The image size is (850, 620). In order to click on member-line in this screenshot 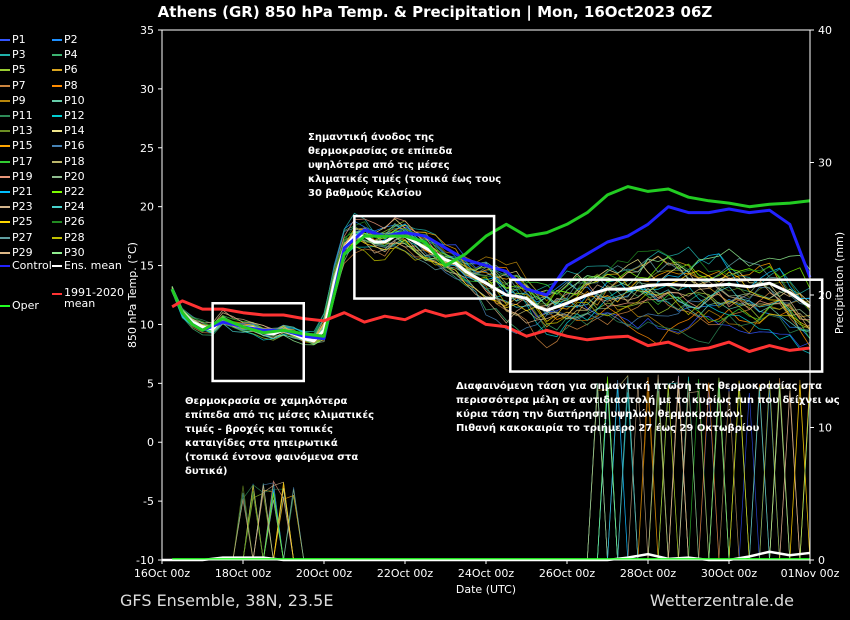, I will do `click(491, 284)`.